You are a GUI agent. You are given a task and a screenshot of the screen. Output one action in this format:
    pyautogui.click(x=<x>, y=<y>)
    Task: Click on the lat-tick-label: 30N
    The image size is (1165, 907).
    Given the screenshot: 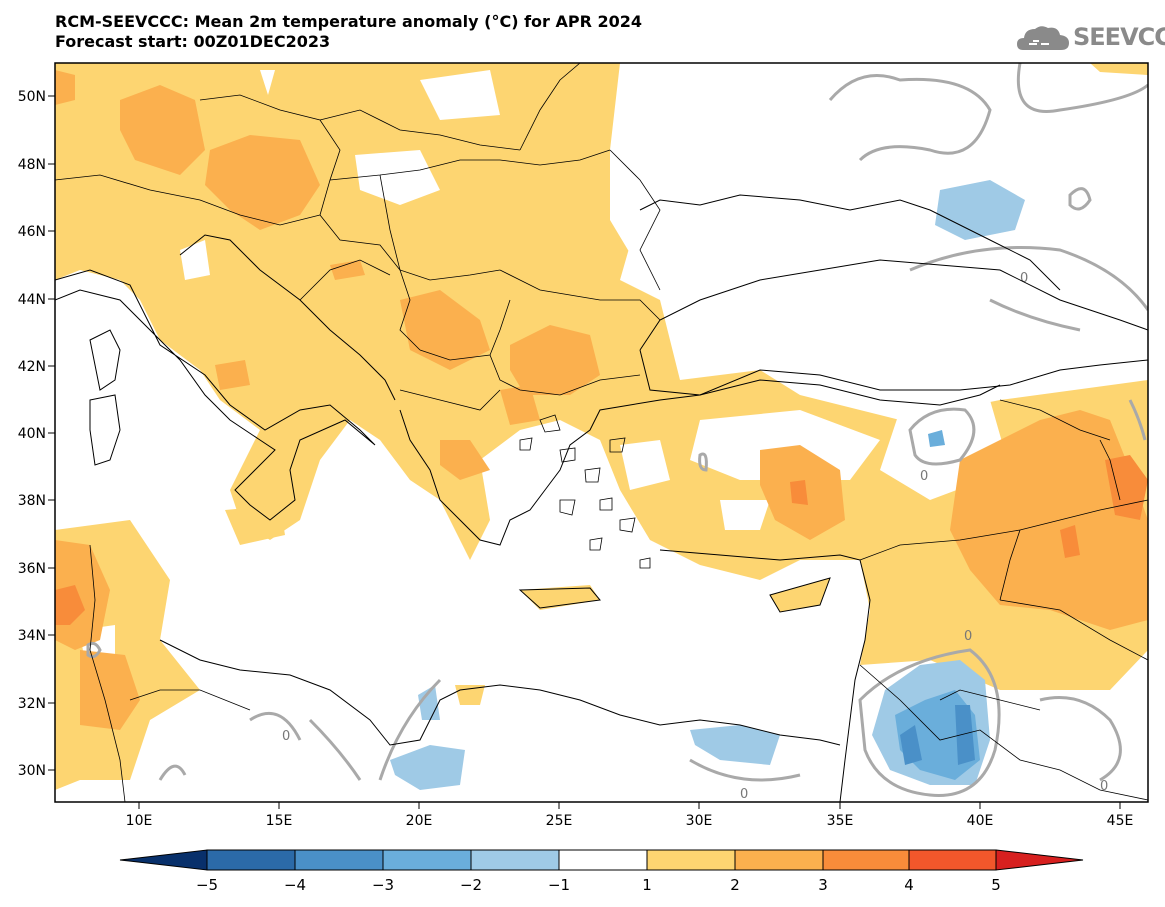 What is the action you would take?
    pyautogui.click(x=32, y=771)
    